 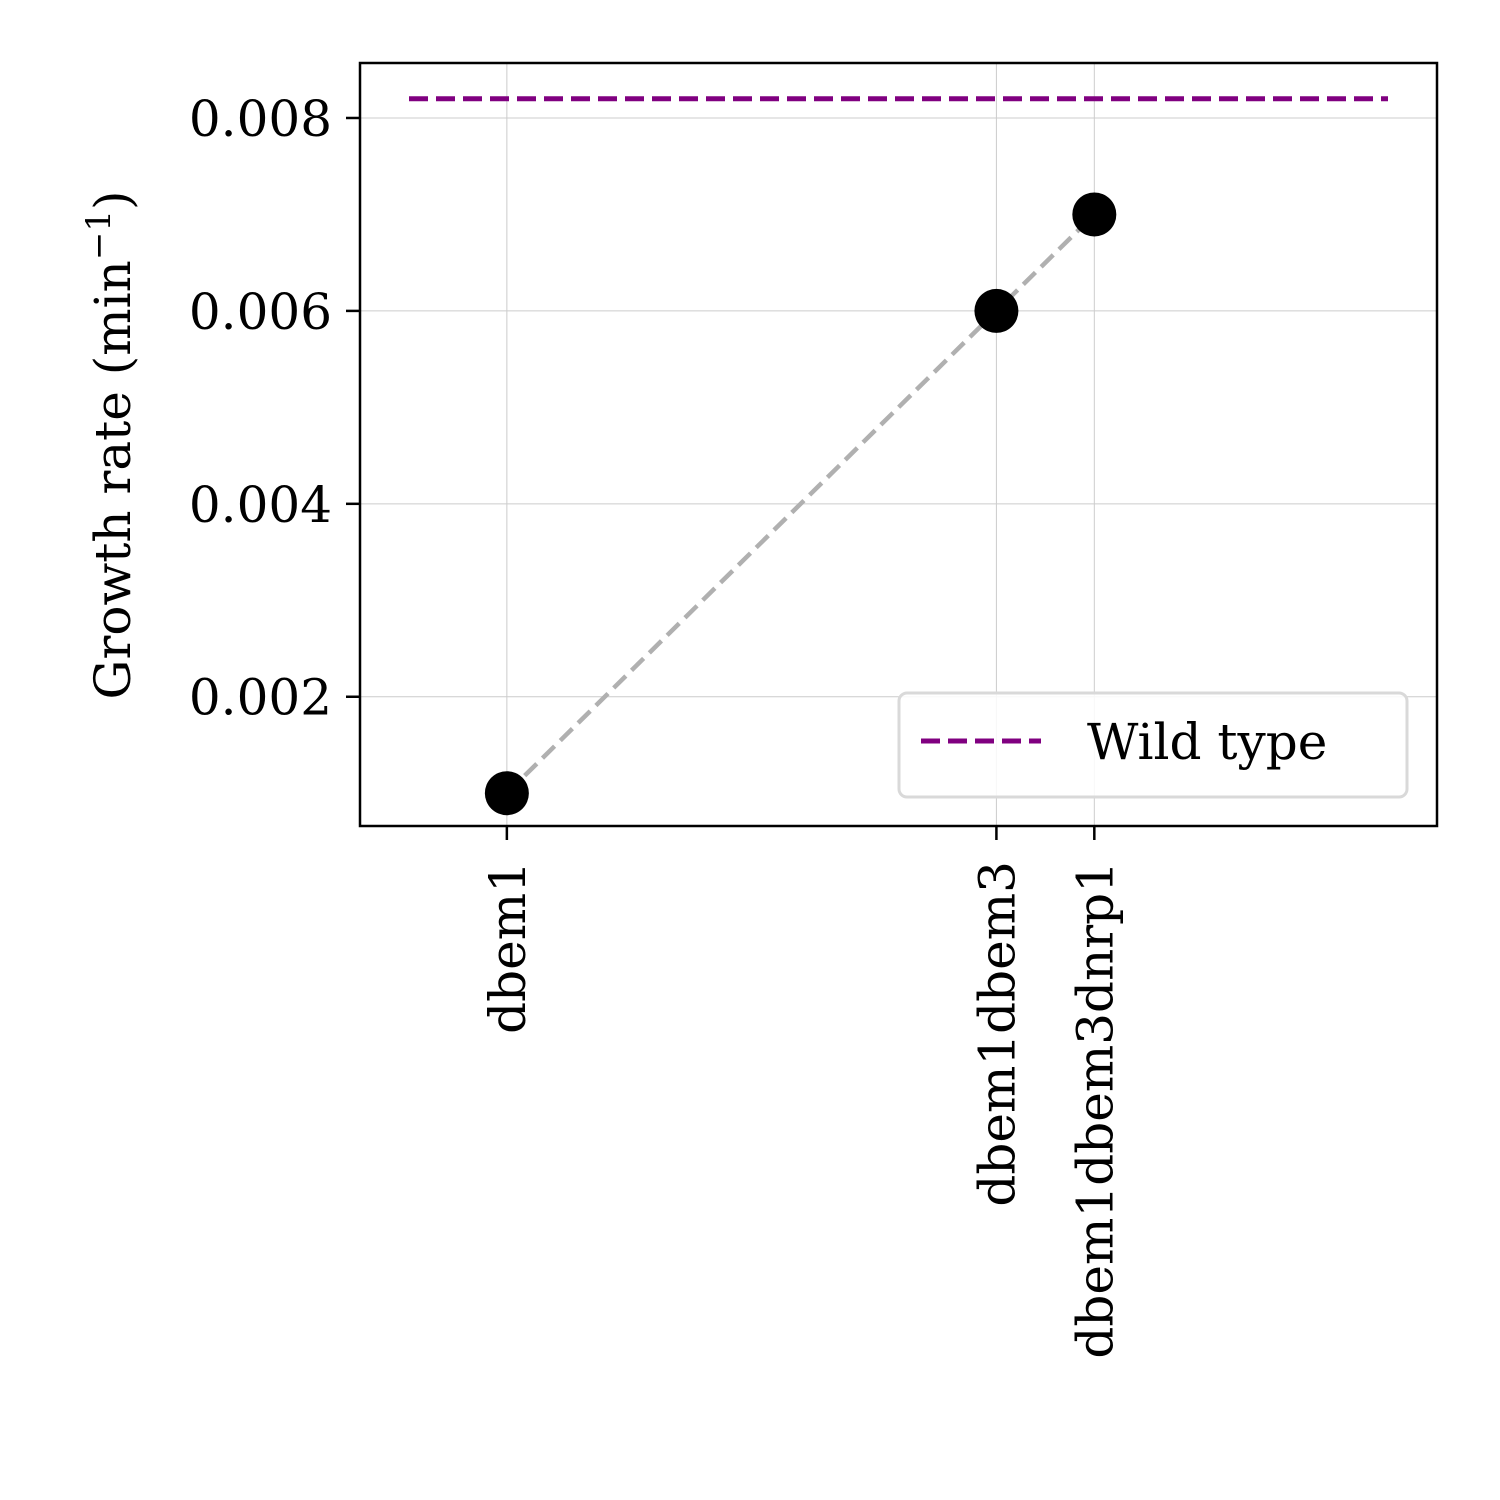 I want to click on y-axis-label: Growth rate (min−1), so click(x=110, y=445).